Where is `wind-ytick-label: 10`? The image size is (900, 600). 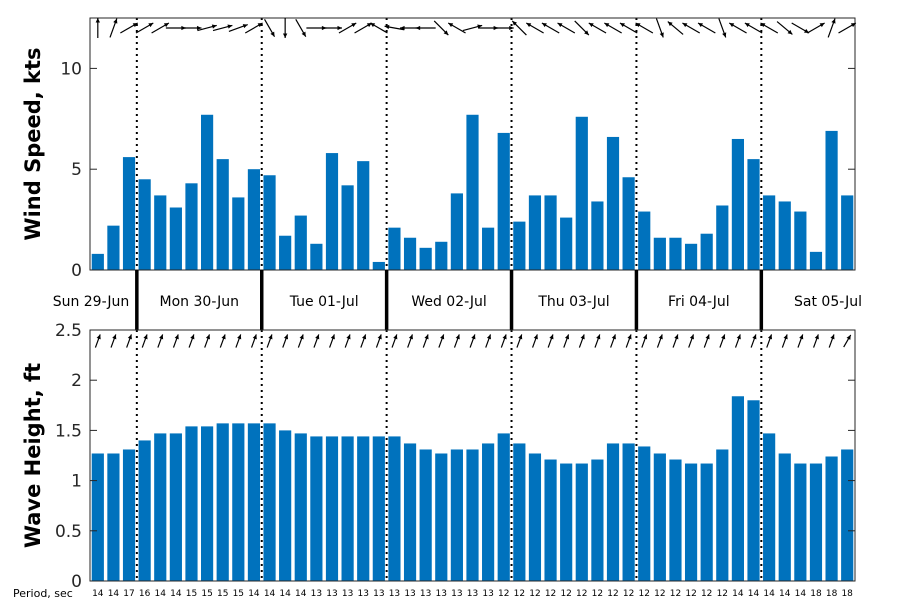 wind-ytick-label: 10 is located at coordinates (71, 69).